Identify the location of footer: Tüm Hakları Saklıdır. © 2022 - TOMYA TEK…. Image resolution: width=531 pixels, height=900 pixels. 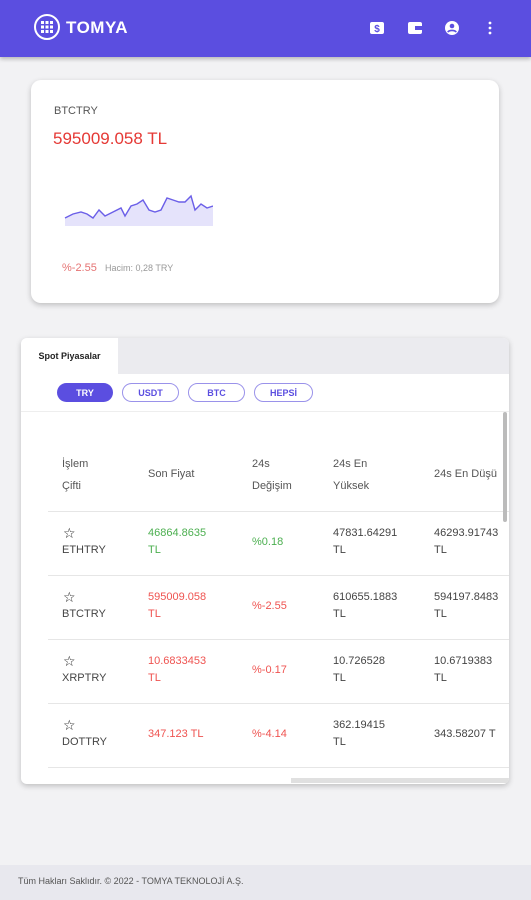
(265, 882).